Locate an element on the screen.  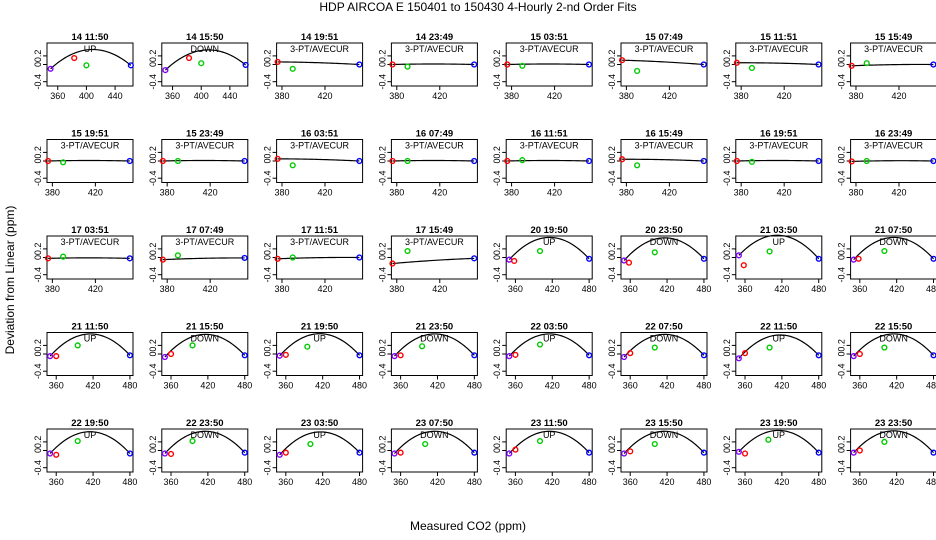
panel-title: 22 23:50 is located at coordinates (205, 423).